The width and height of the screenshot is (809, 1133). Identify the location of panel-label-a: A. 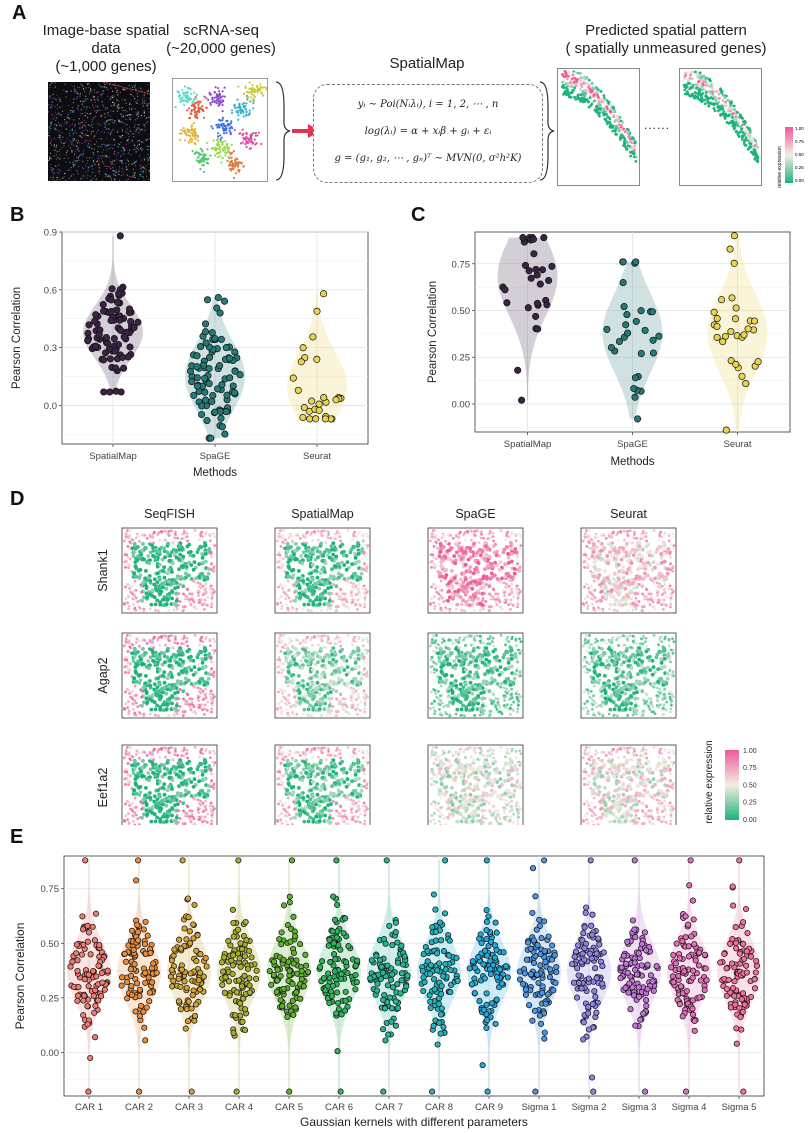
(19, 13).